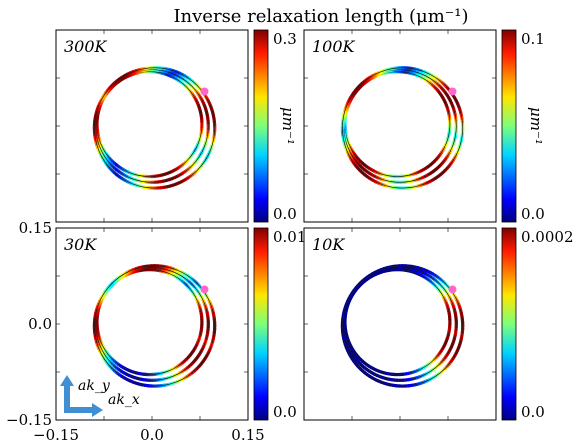 The height and width of the screenshot is (447, 574). What do you see at coordinates (124, 400) in the screenshot?
I see `kx-label: ak_x` at bounding box center [124, 400].